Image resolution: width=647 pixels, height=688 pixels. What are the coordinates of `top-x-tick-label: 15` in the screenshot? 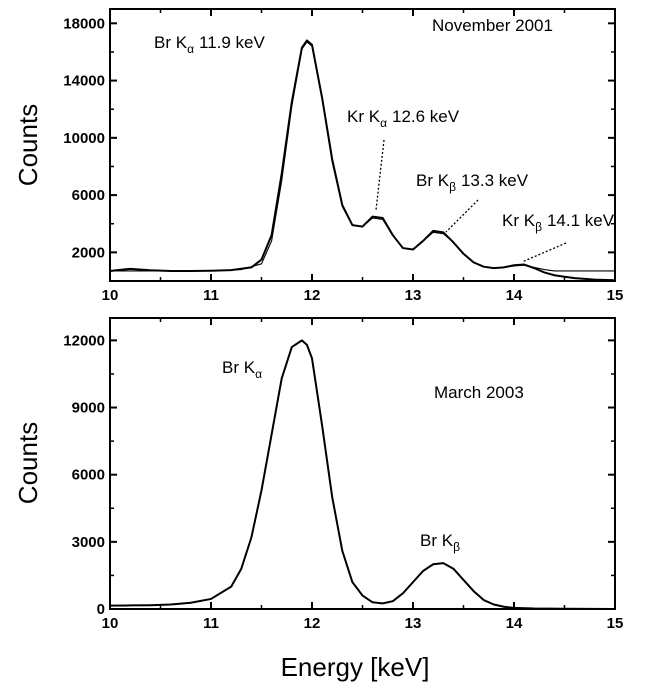 It's located at (615, 295).